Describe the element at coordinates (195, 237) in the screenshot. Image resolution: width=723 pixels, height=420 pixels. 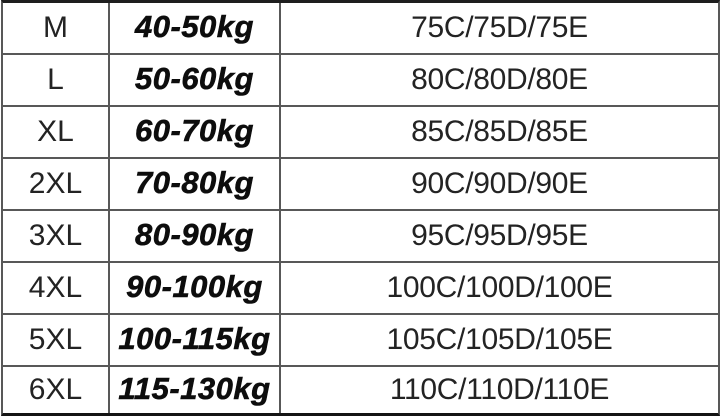
I see `weight-cell: 80-90kg` at that location.